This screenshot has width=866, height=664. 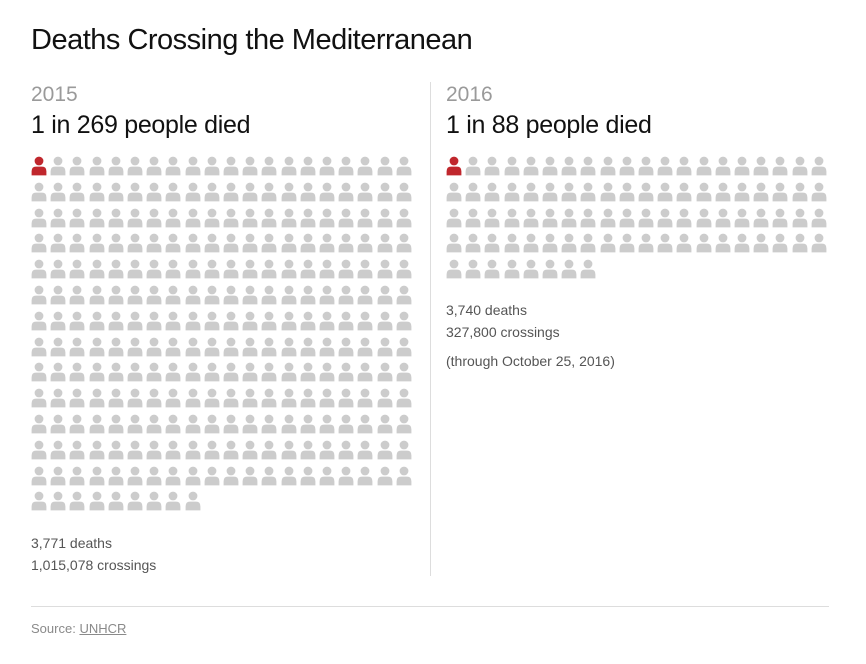 What do you see at coordinates (53, 628) in the screenshot?
I see `source-label: Source:` at bounding box center [53, 628].